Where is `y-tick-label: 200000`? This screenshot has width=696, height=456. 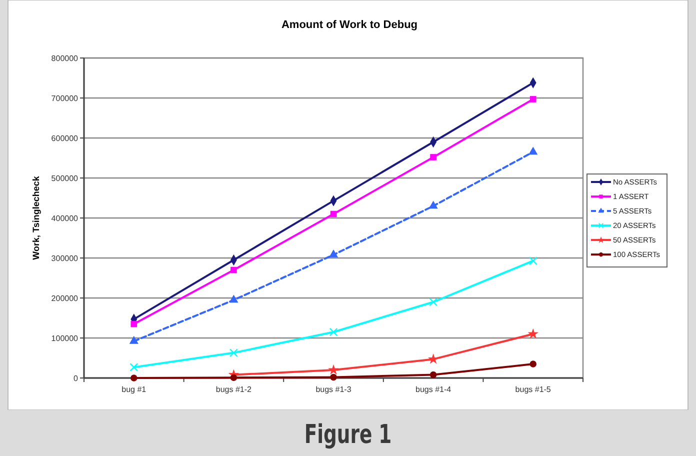 y-tick-label: 200000 is located at coordinates (65, 298).